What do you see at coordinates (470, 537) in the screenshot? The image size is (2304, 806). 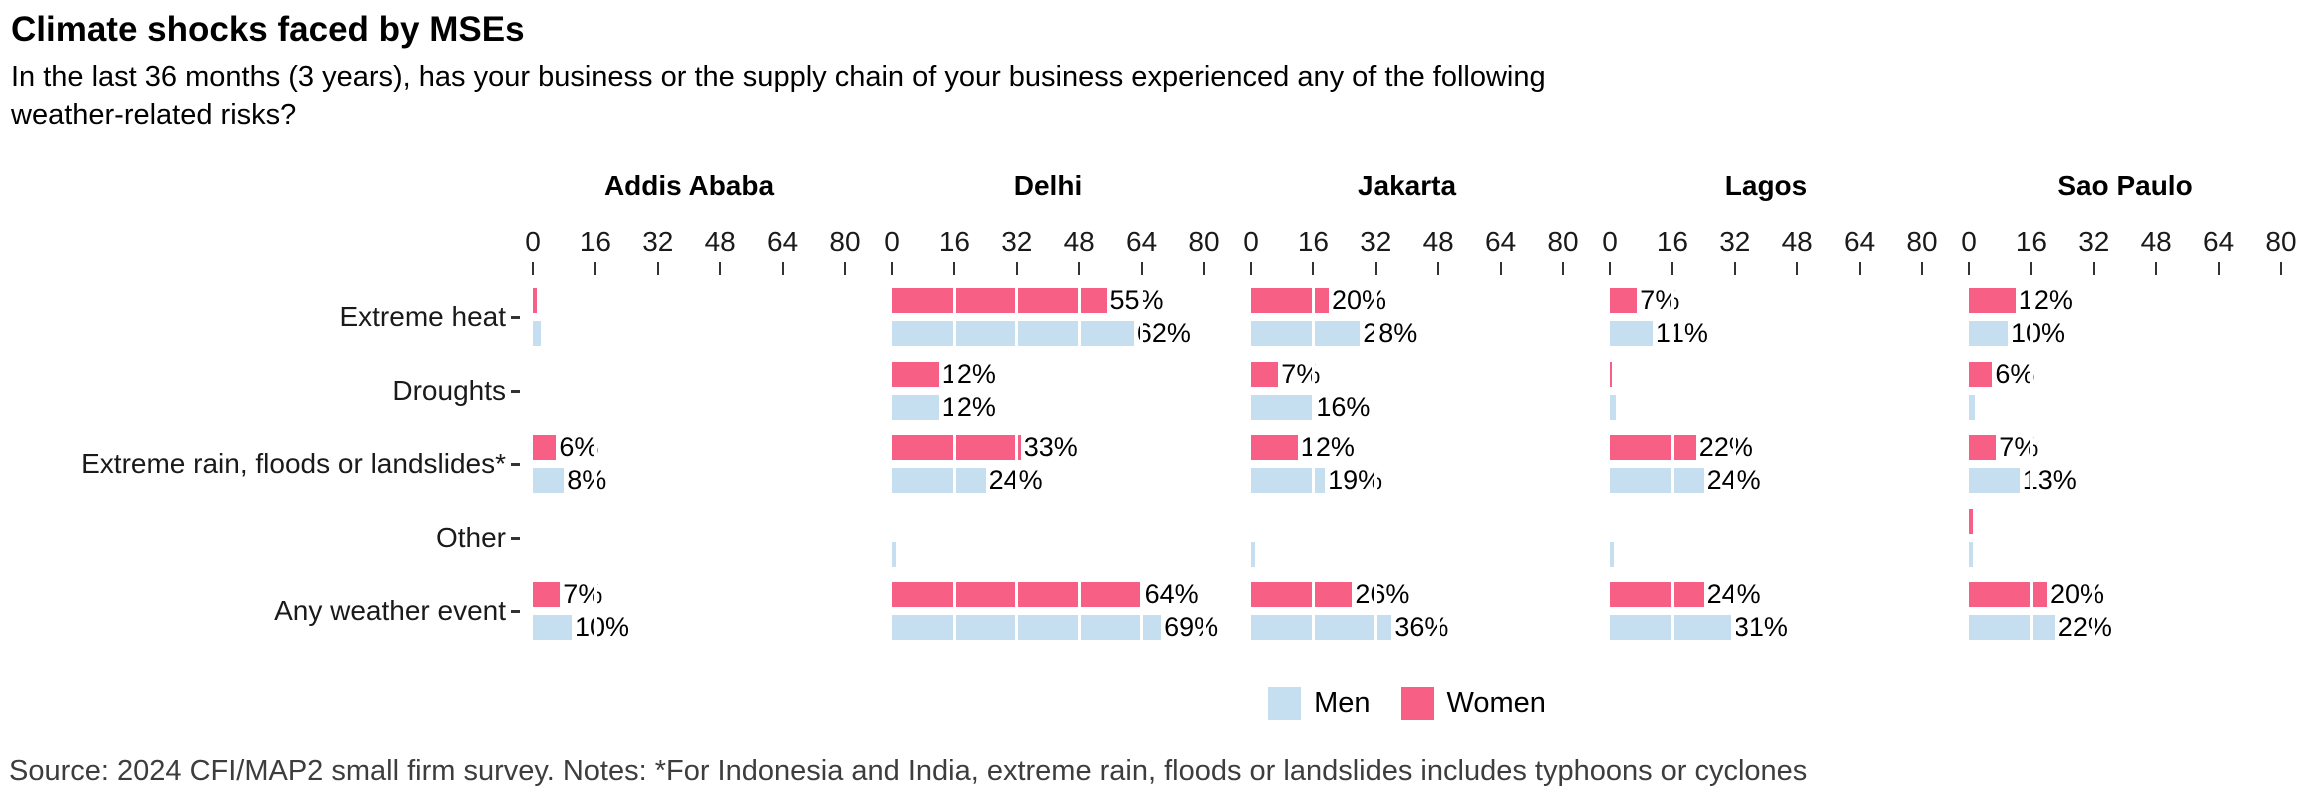 I see `category-label-other: Other` at bounding box center [470, 537].